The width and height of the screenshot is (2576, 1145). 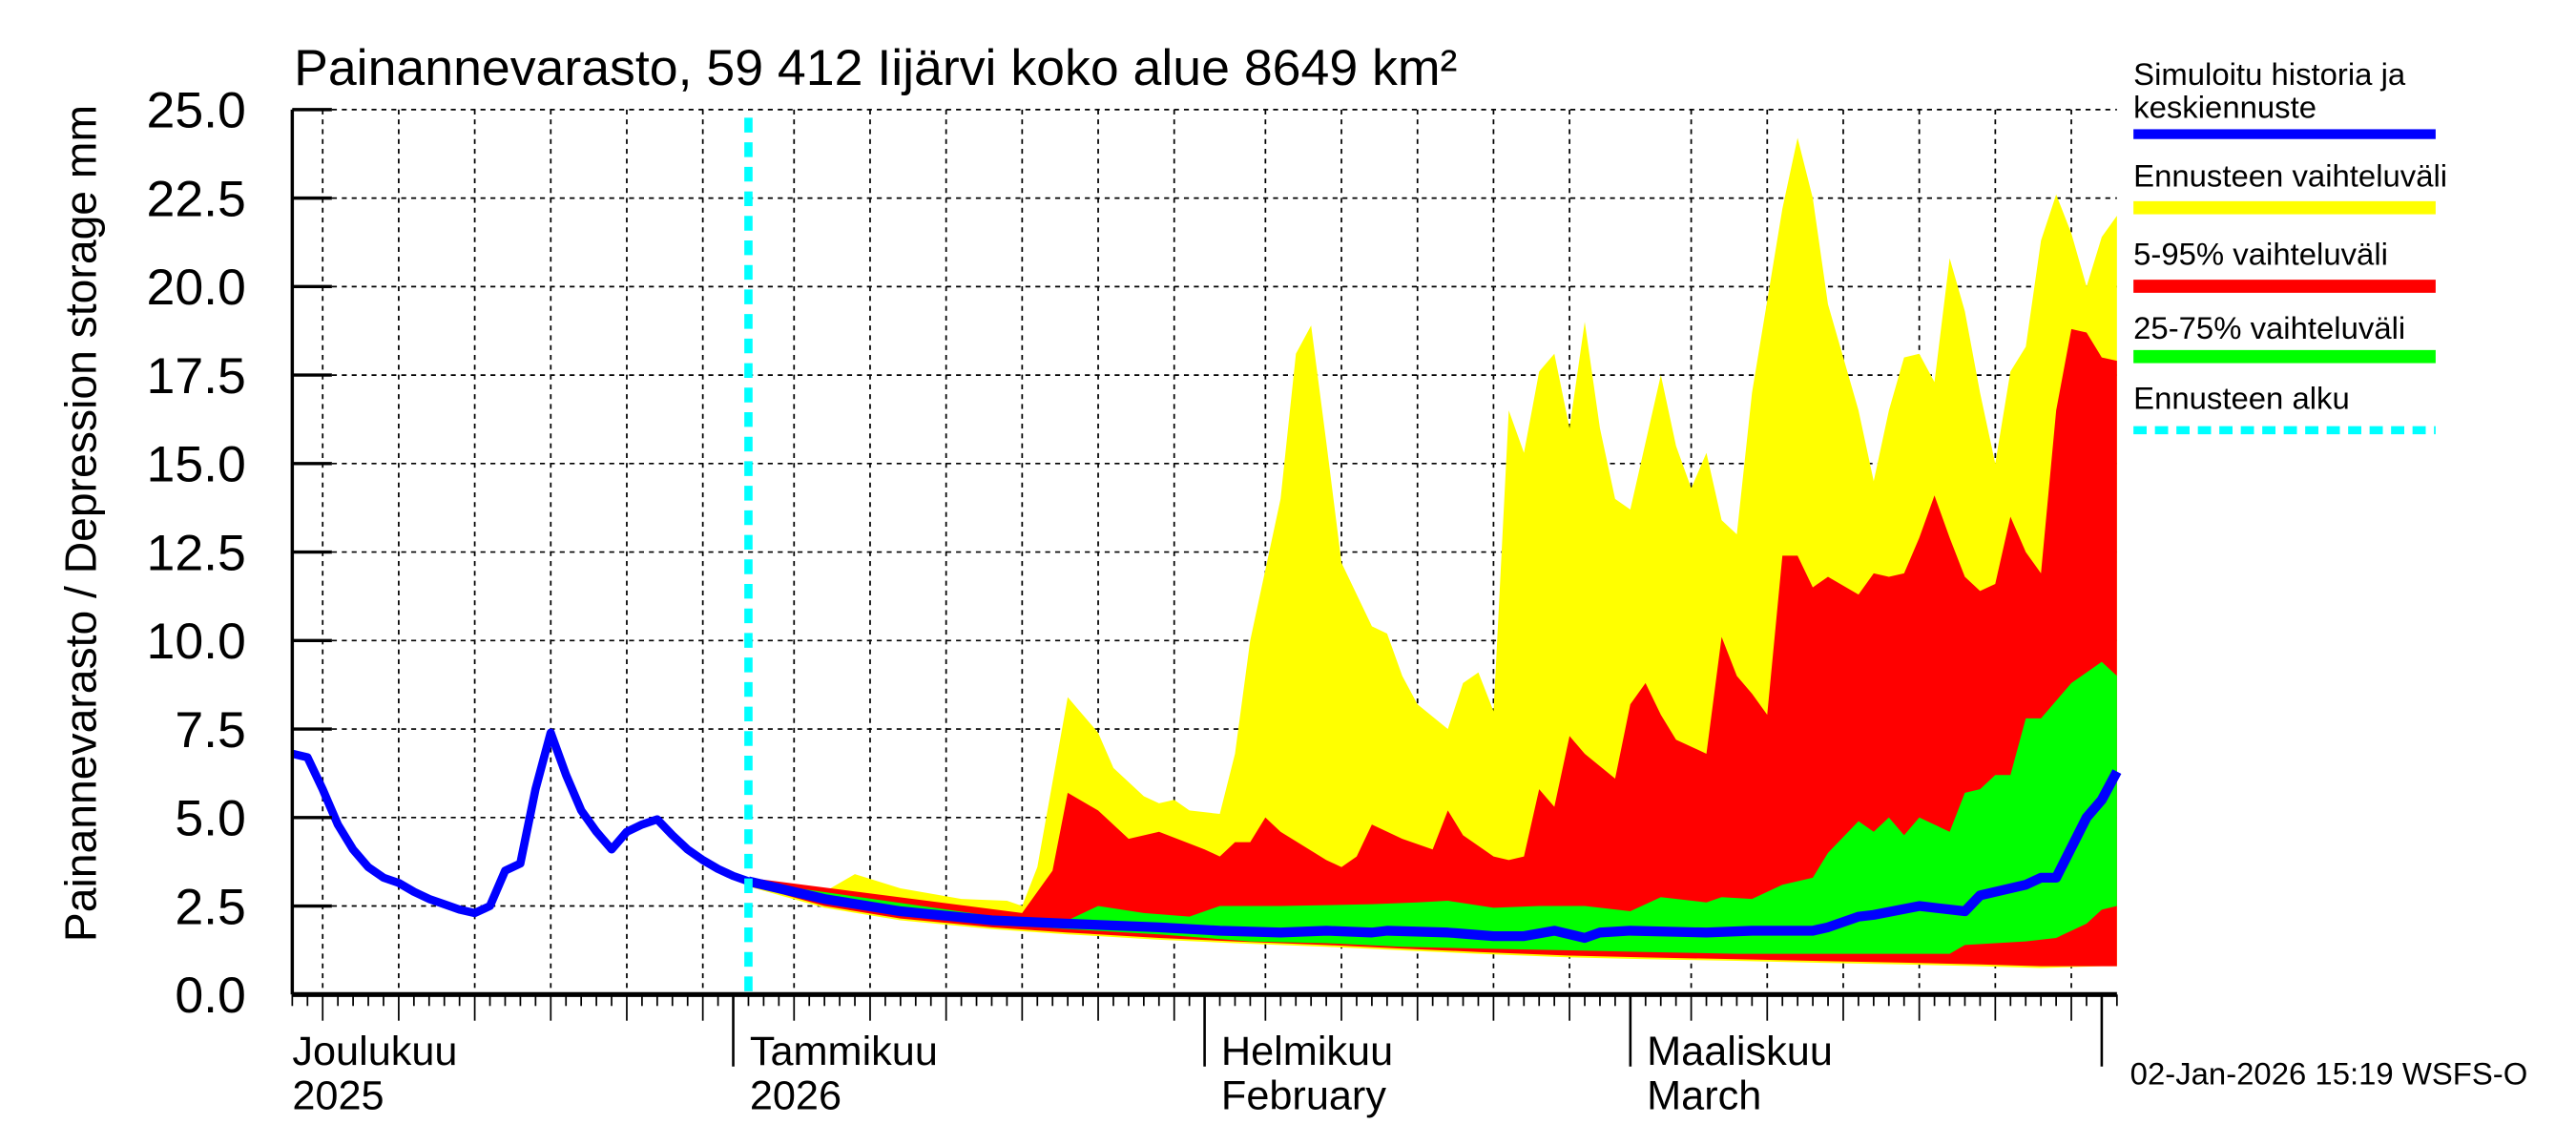 What do you see at coordinates (1434, 856) in the screenshot?
I see `median-forecast-line` at bounding box center [1434, 856].